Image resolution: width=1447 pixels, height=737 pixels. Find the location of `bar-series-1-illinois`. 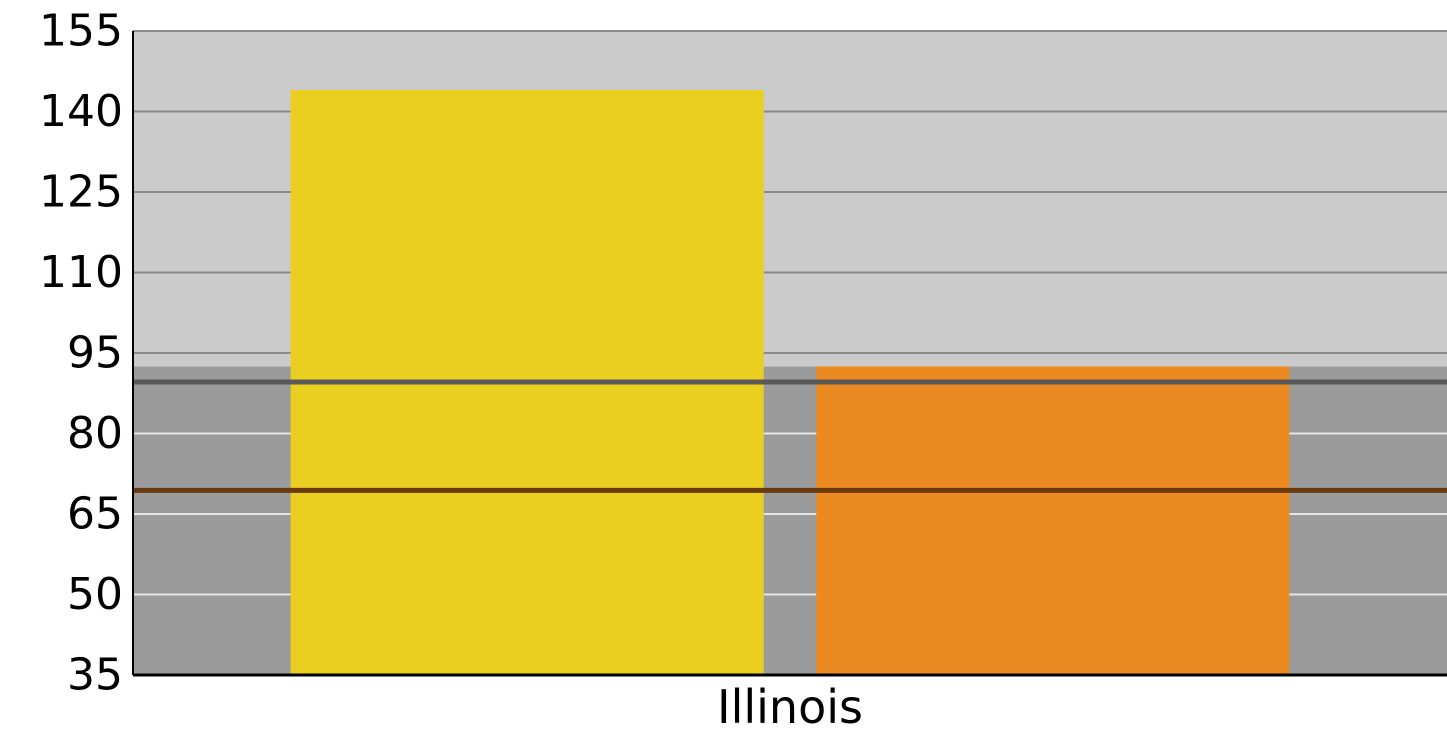

bar-series-1-illinois is located at coordinates (1053, 520).